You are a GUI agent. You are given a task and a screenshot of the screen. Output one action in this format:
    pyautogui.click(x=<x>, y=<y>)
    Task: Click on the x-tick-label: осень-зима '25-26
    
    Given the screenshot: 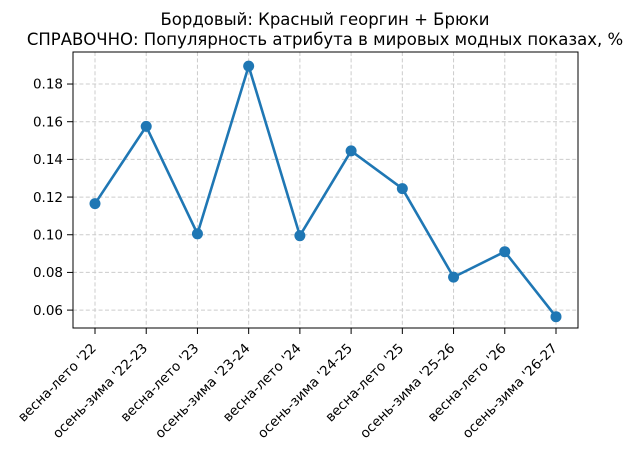 What is the action you would take?
    pyautogui.click(x=407, y=391)
    